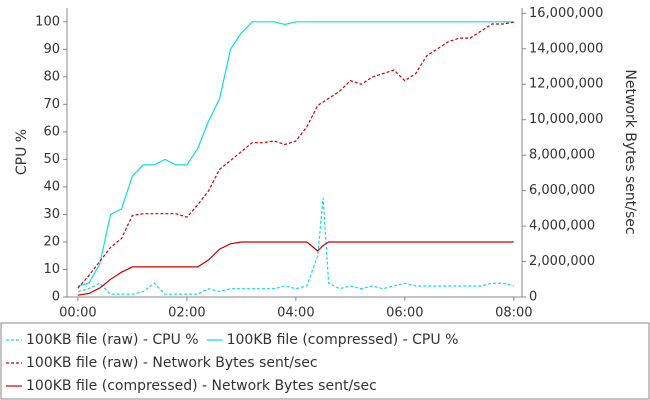 This screenshot has width=650, height=400. What do you see at coordinates (51, 49) in the screenshot?
I see `y-tick-label: 90` at bounding box center [51, 49].